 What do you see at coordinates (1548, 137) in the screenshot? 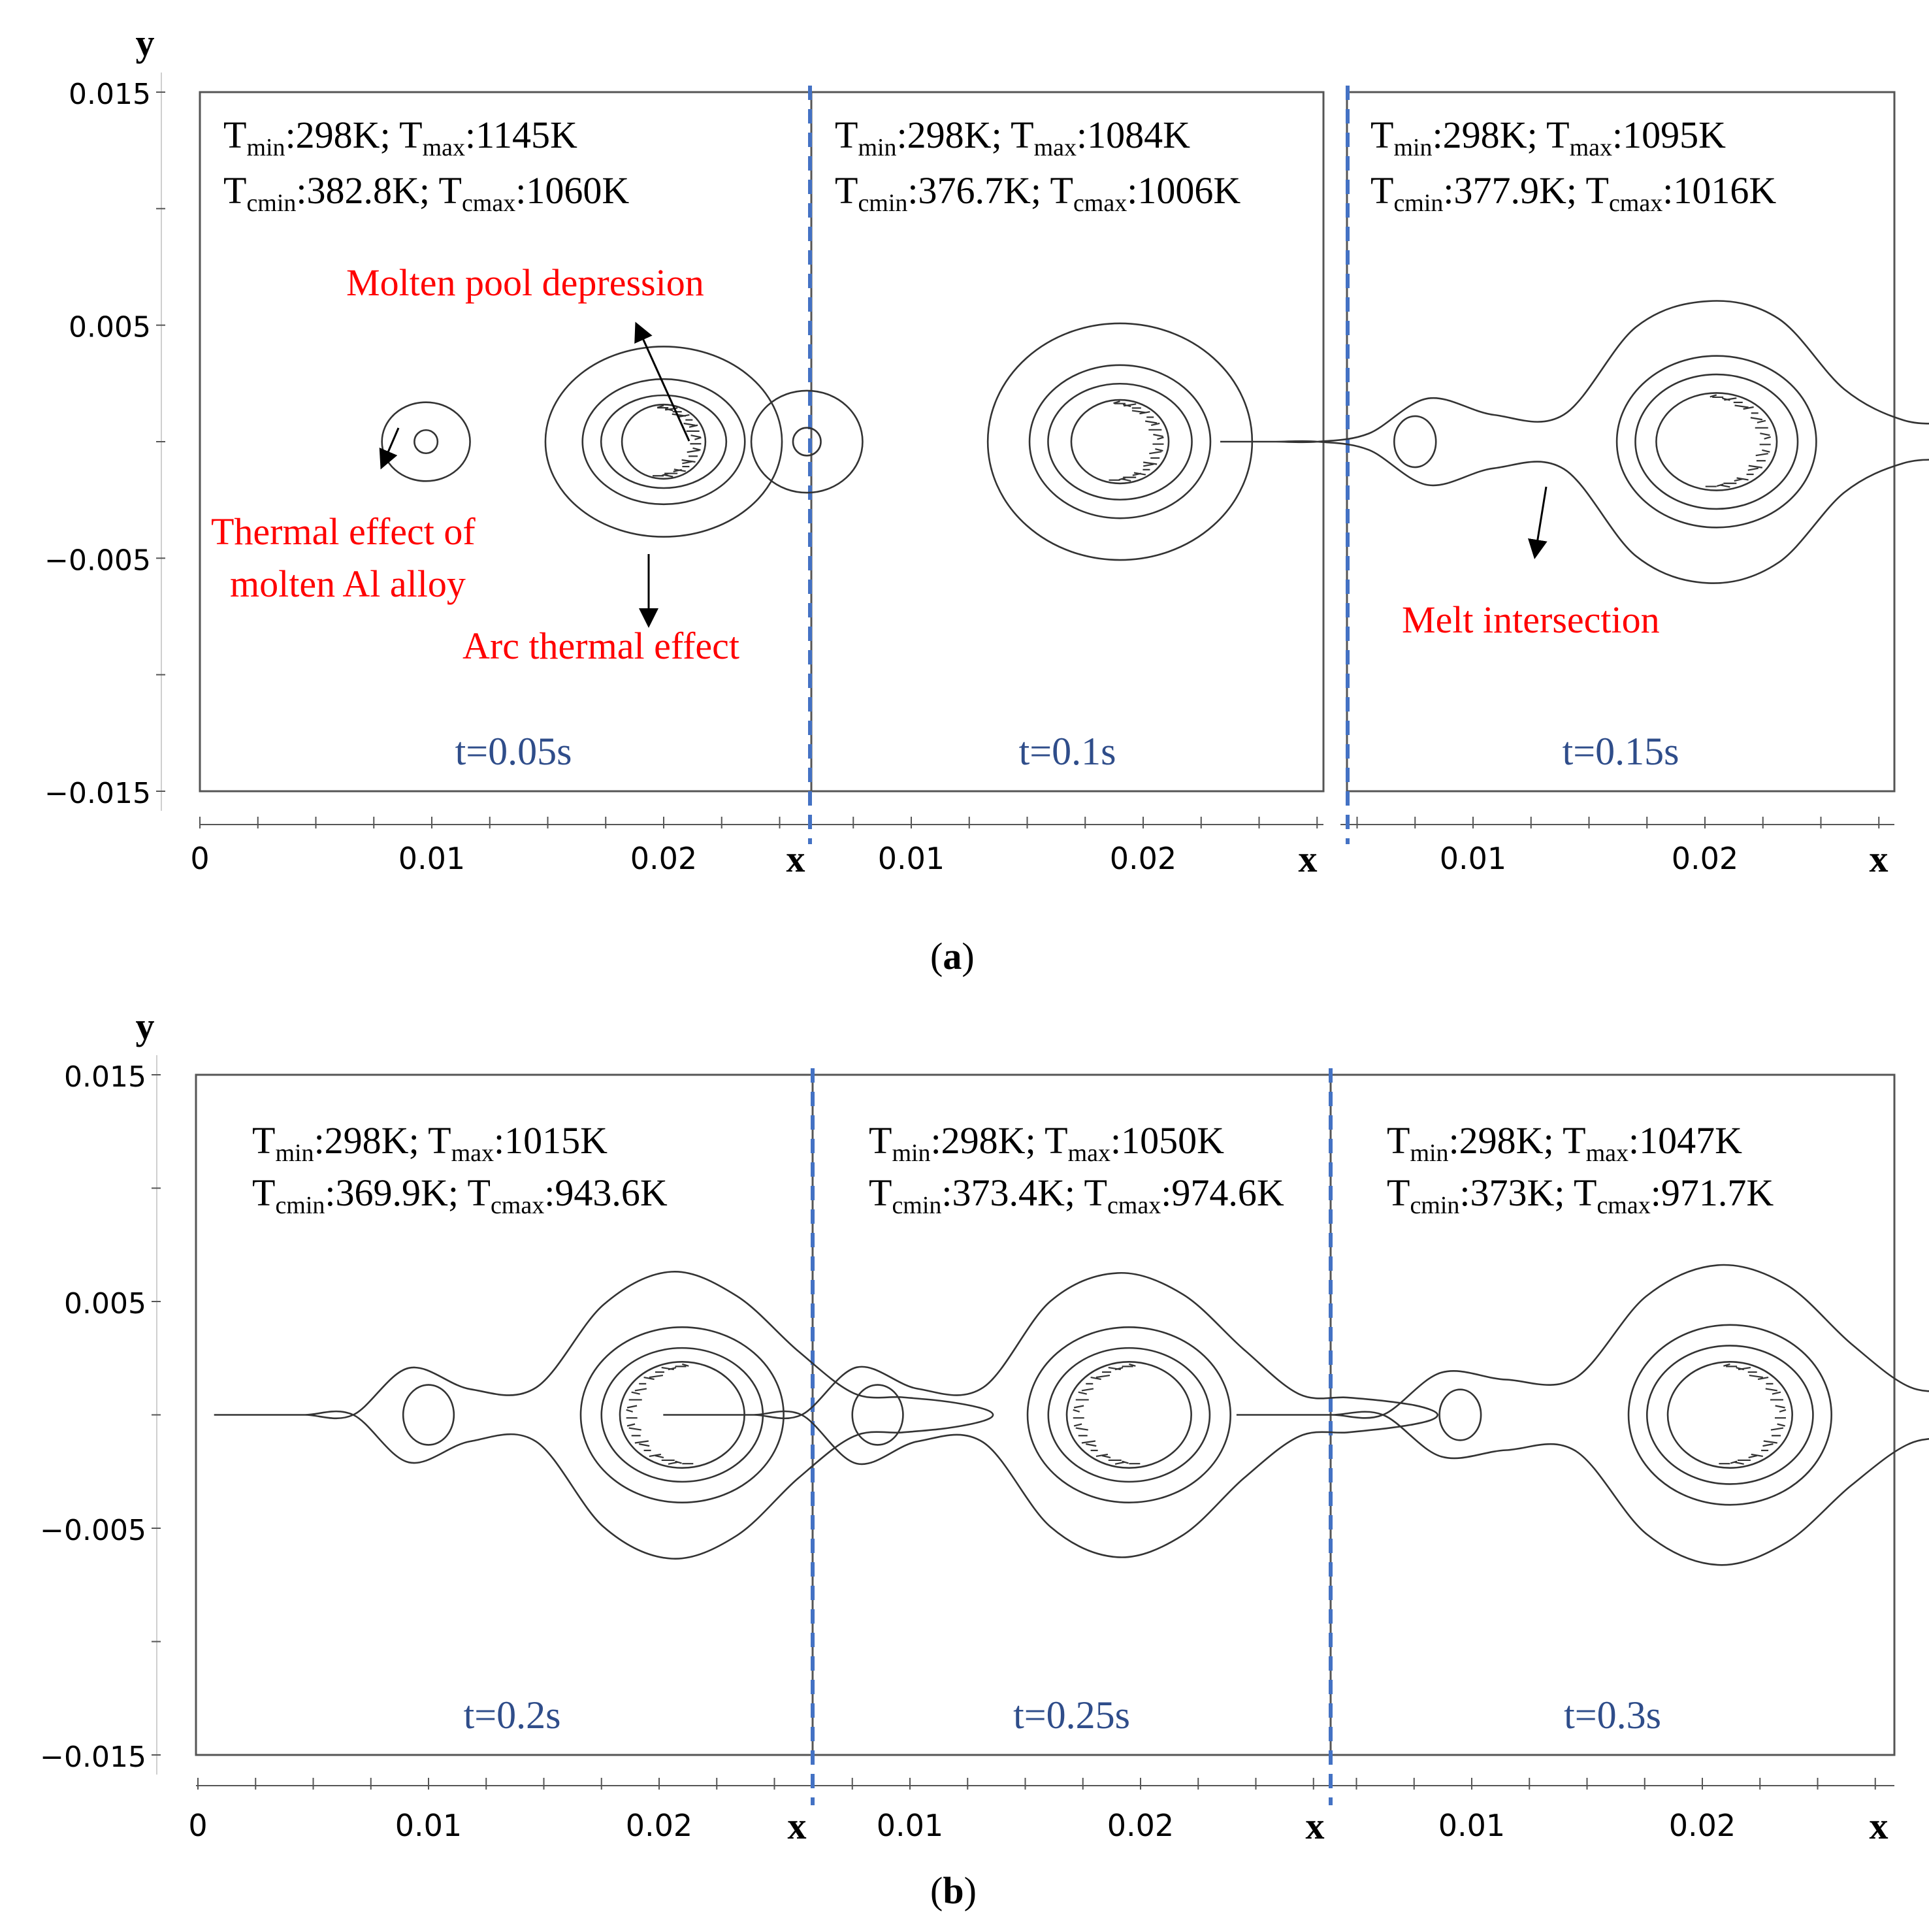
I see `temp-line-1: Tmin:298K; Tmax:1095K` at bounding box center [1548, 137].